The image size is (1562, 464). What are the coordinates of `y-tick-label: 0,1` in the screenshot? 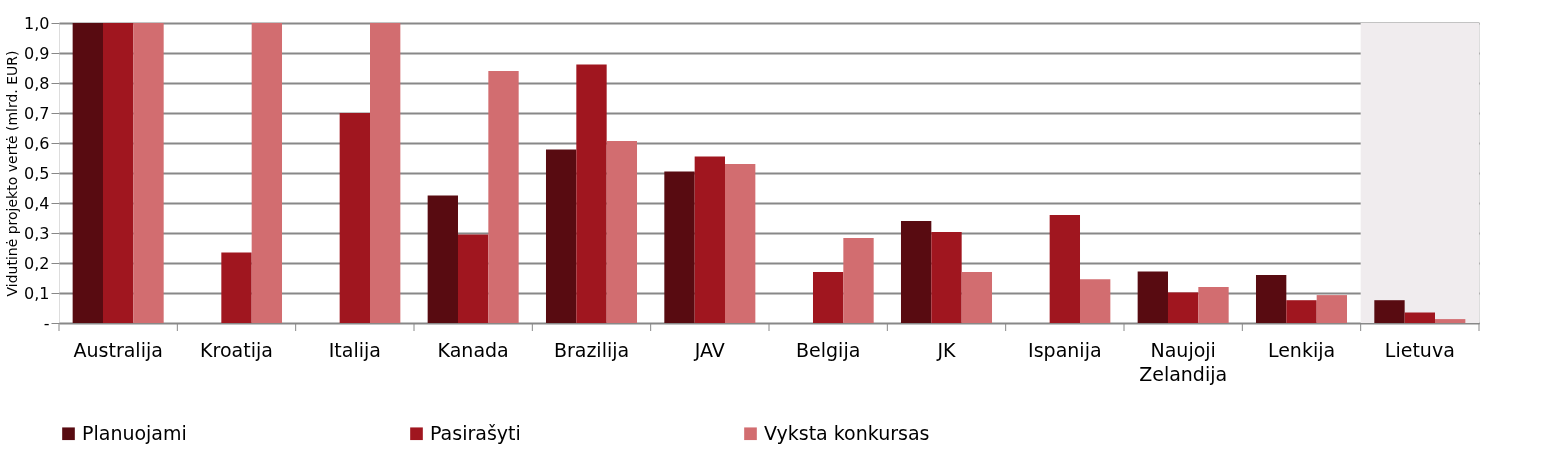 It's located at (37, 293).